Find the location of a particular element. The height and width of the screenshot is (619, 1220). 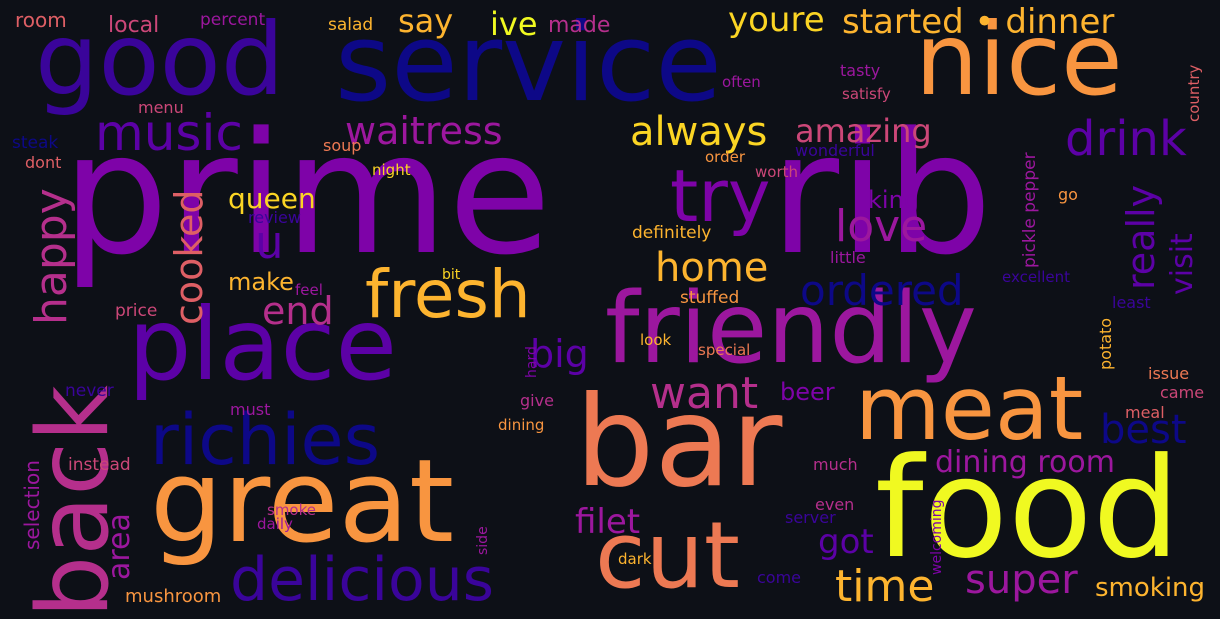

word-issue: issue is located at coordinates (1169, 373).